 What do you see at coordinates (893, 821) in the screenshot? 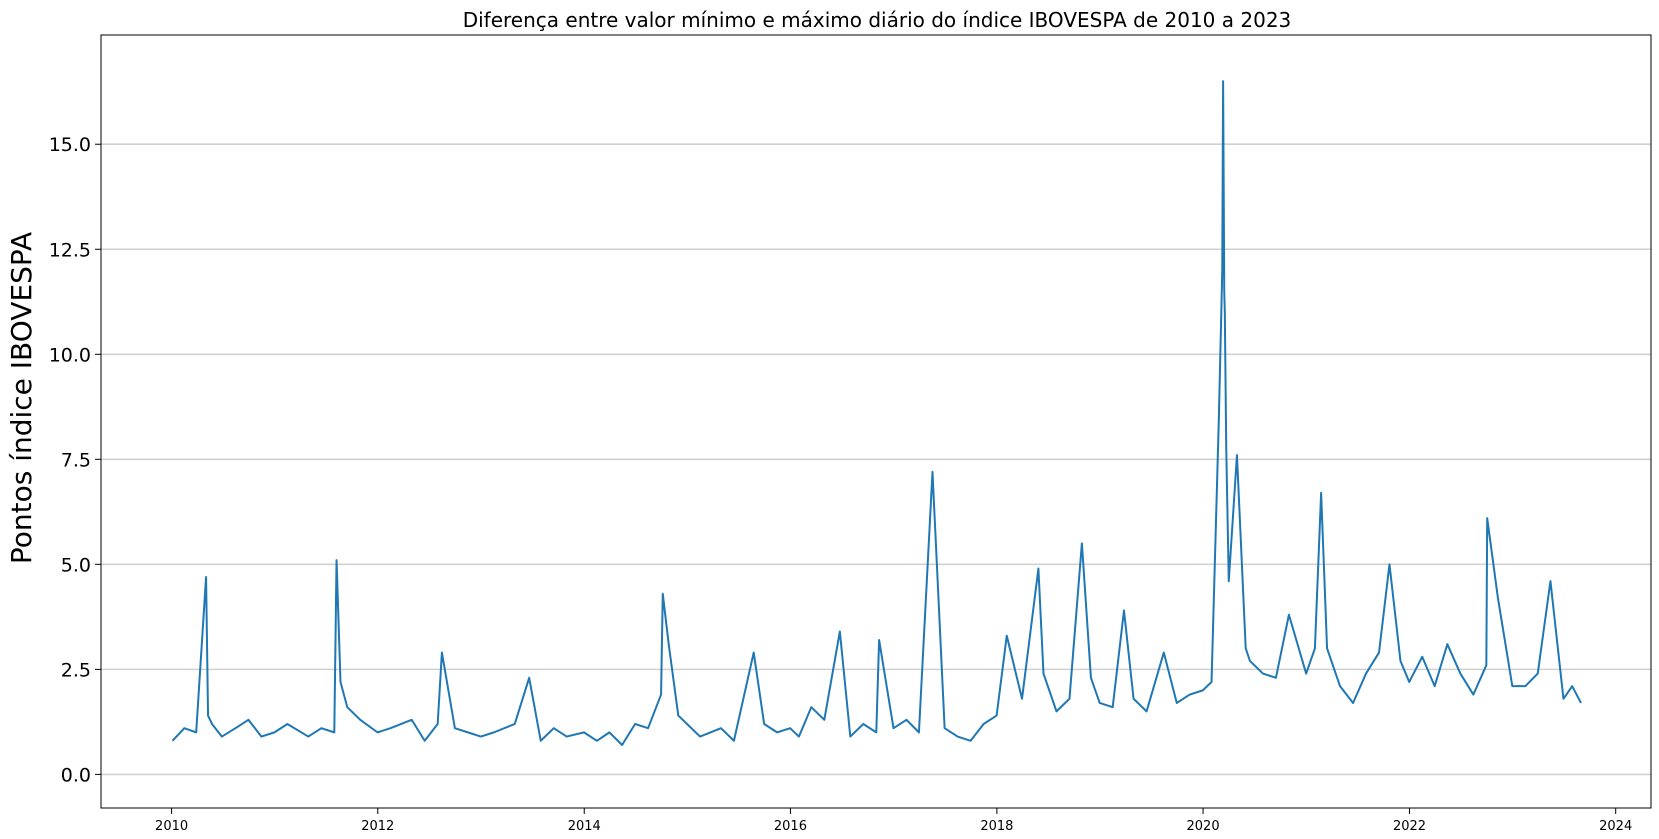
I see `x-axis: 2010 2012 2014 2016 2018 2020 2022 2024` at bounding box center [893, 821].